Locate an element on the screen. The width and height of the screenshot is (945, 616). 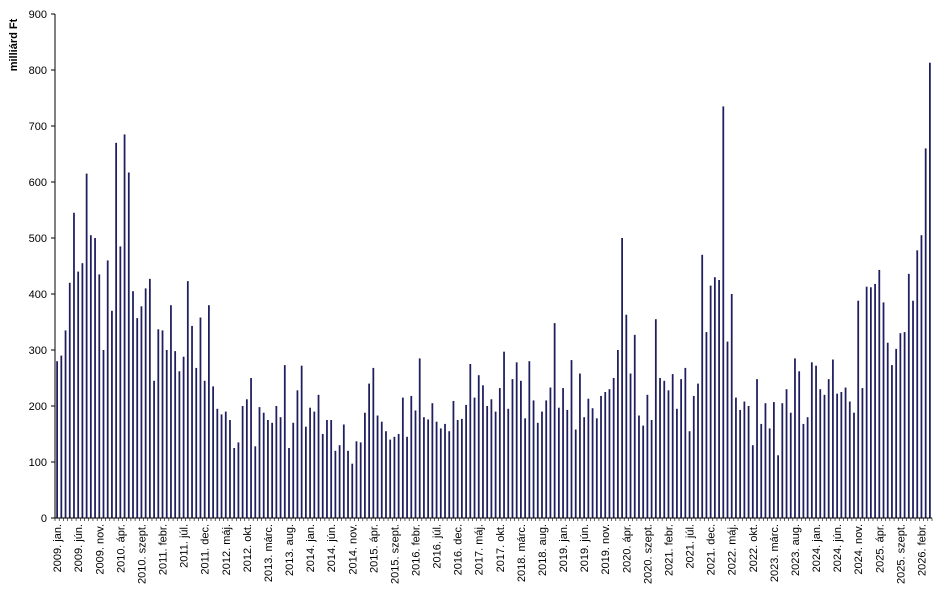
x-tick-label: 2020. ápr. is located at coordinates (627, 548).